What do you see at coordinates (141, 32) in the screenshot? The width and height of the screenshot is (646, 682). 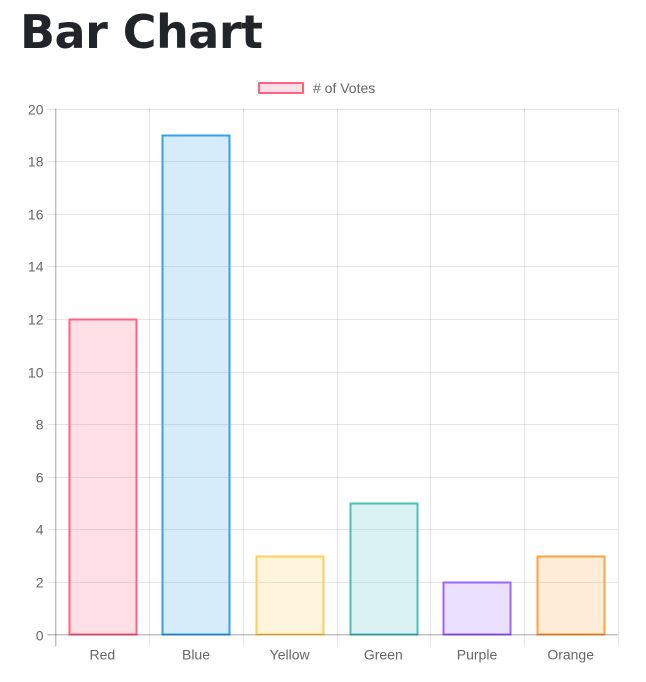 I see `page-title: Bar Chart` at bounding box center [141, 32].